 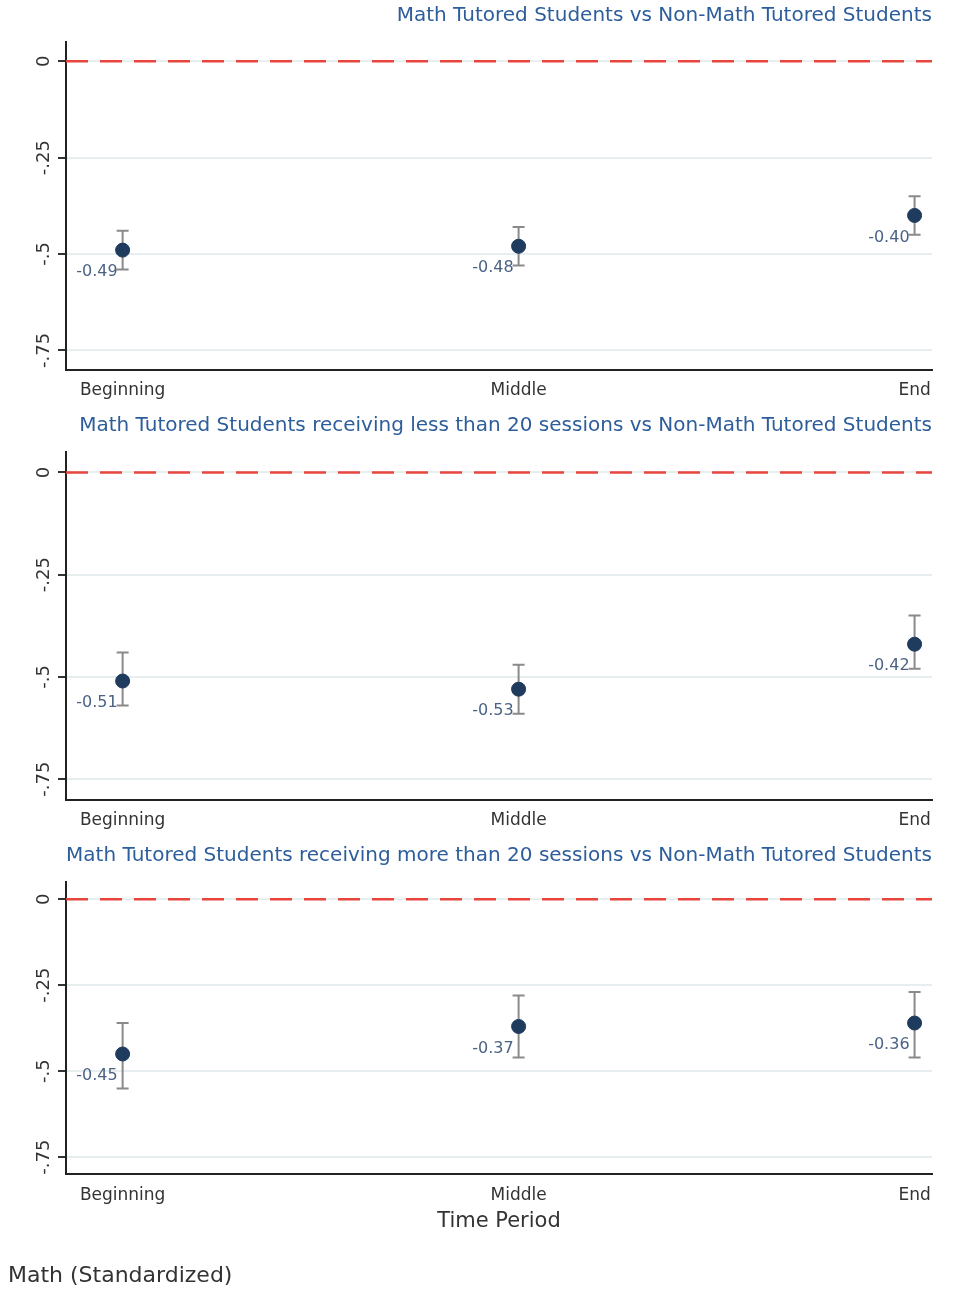 I want to click on x-axis-title: Time Period, so click(x=498, y=1219).